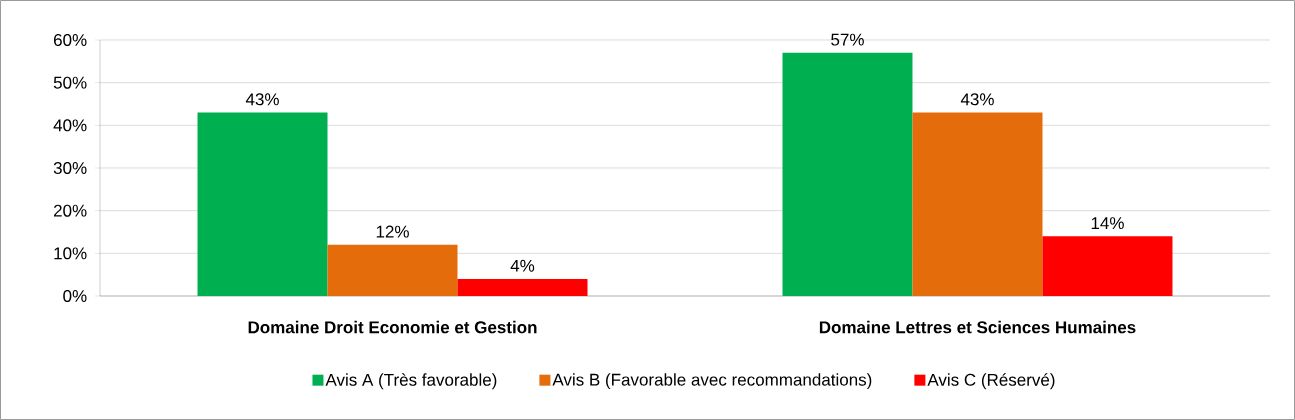 This screenshot has height=420, width=1295. I want to click on y-tick-label: 30%, so click(70, 168).